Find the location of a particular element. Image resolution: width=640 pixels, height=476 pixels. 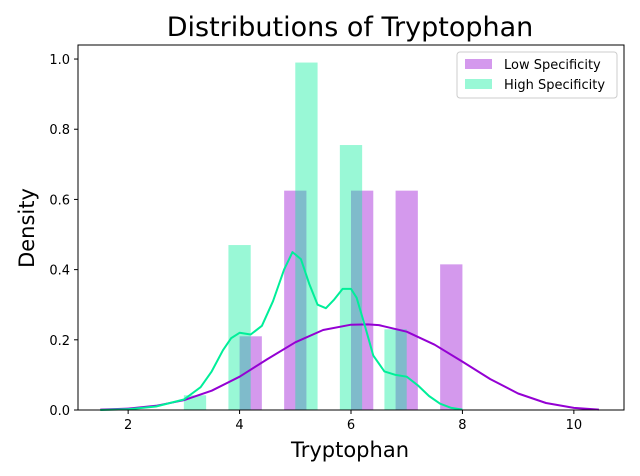

y-tick-label: 0.6 is located at coordinates (59, 200).